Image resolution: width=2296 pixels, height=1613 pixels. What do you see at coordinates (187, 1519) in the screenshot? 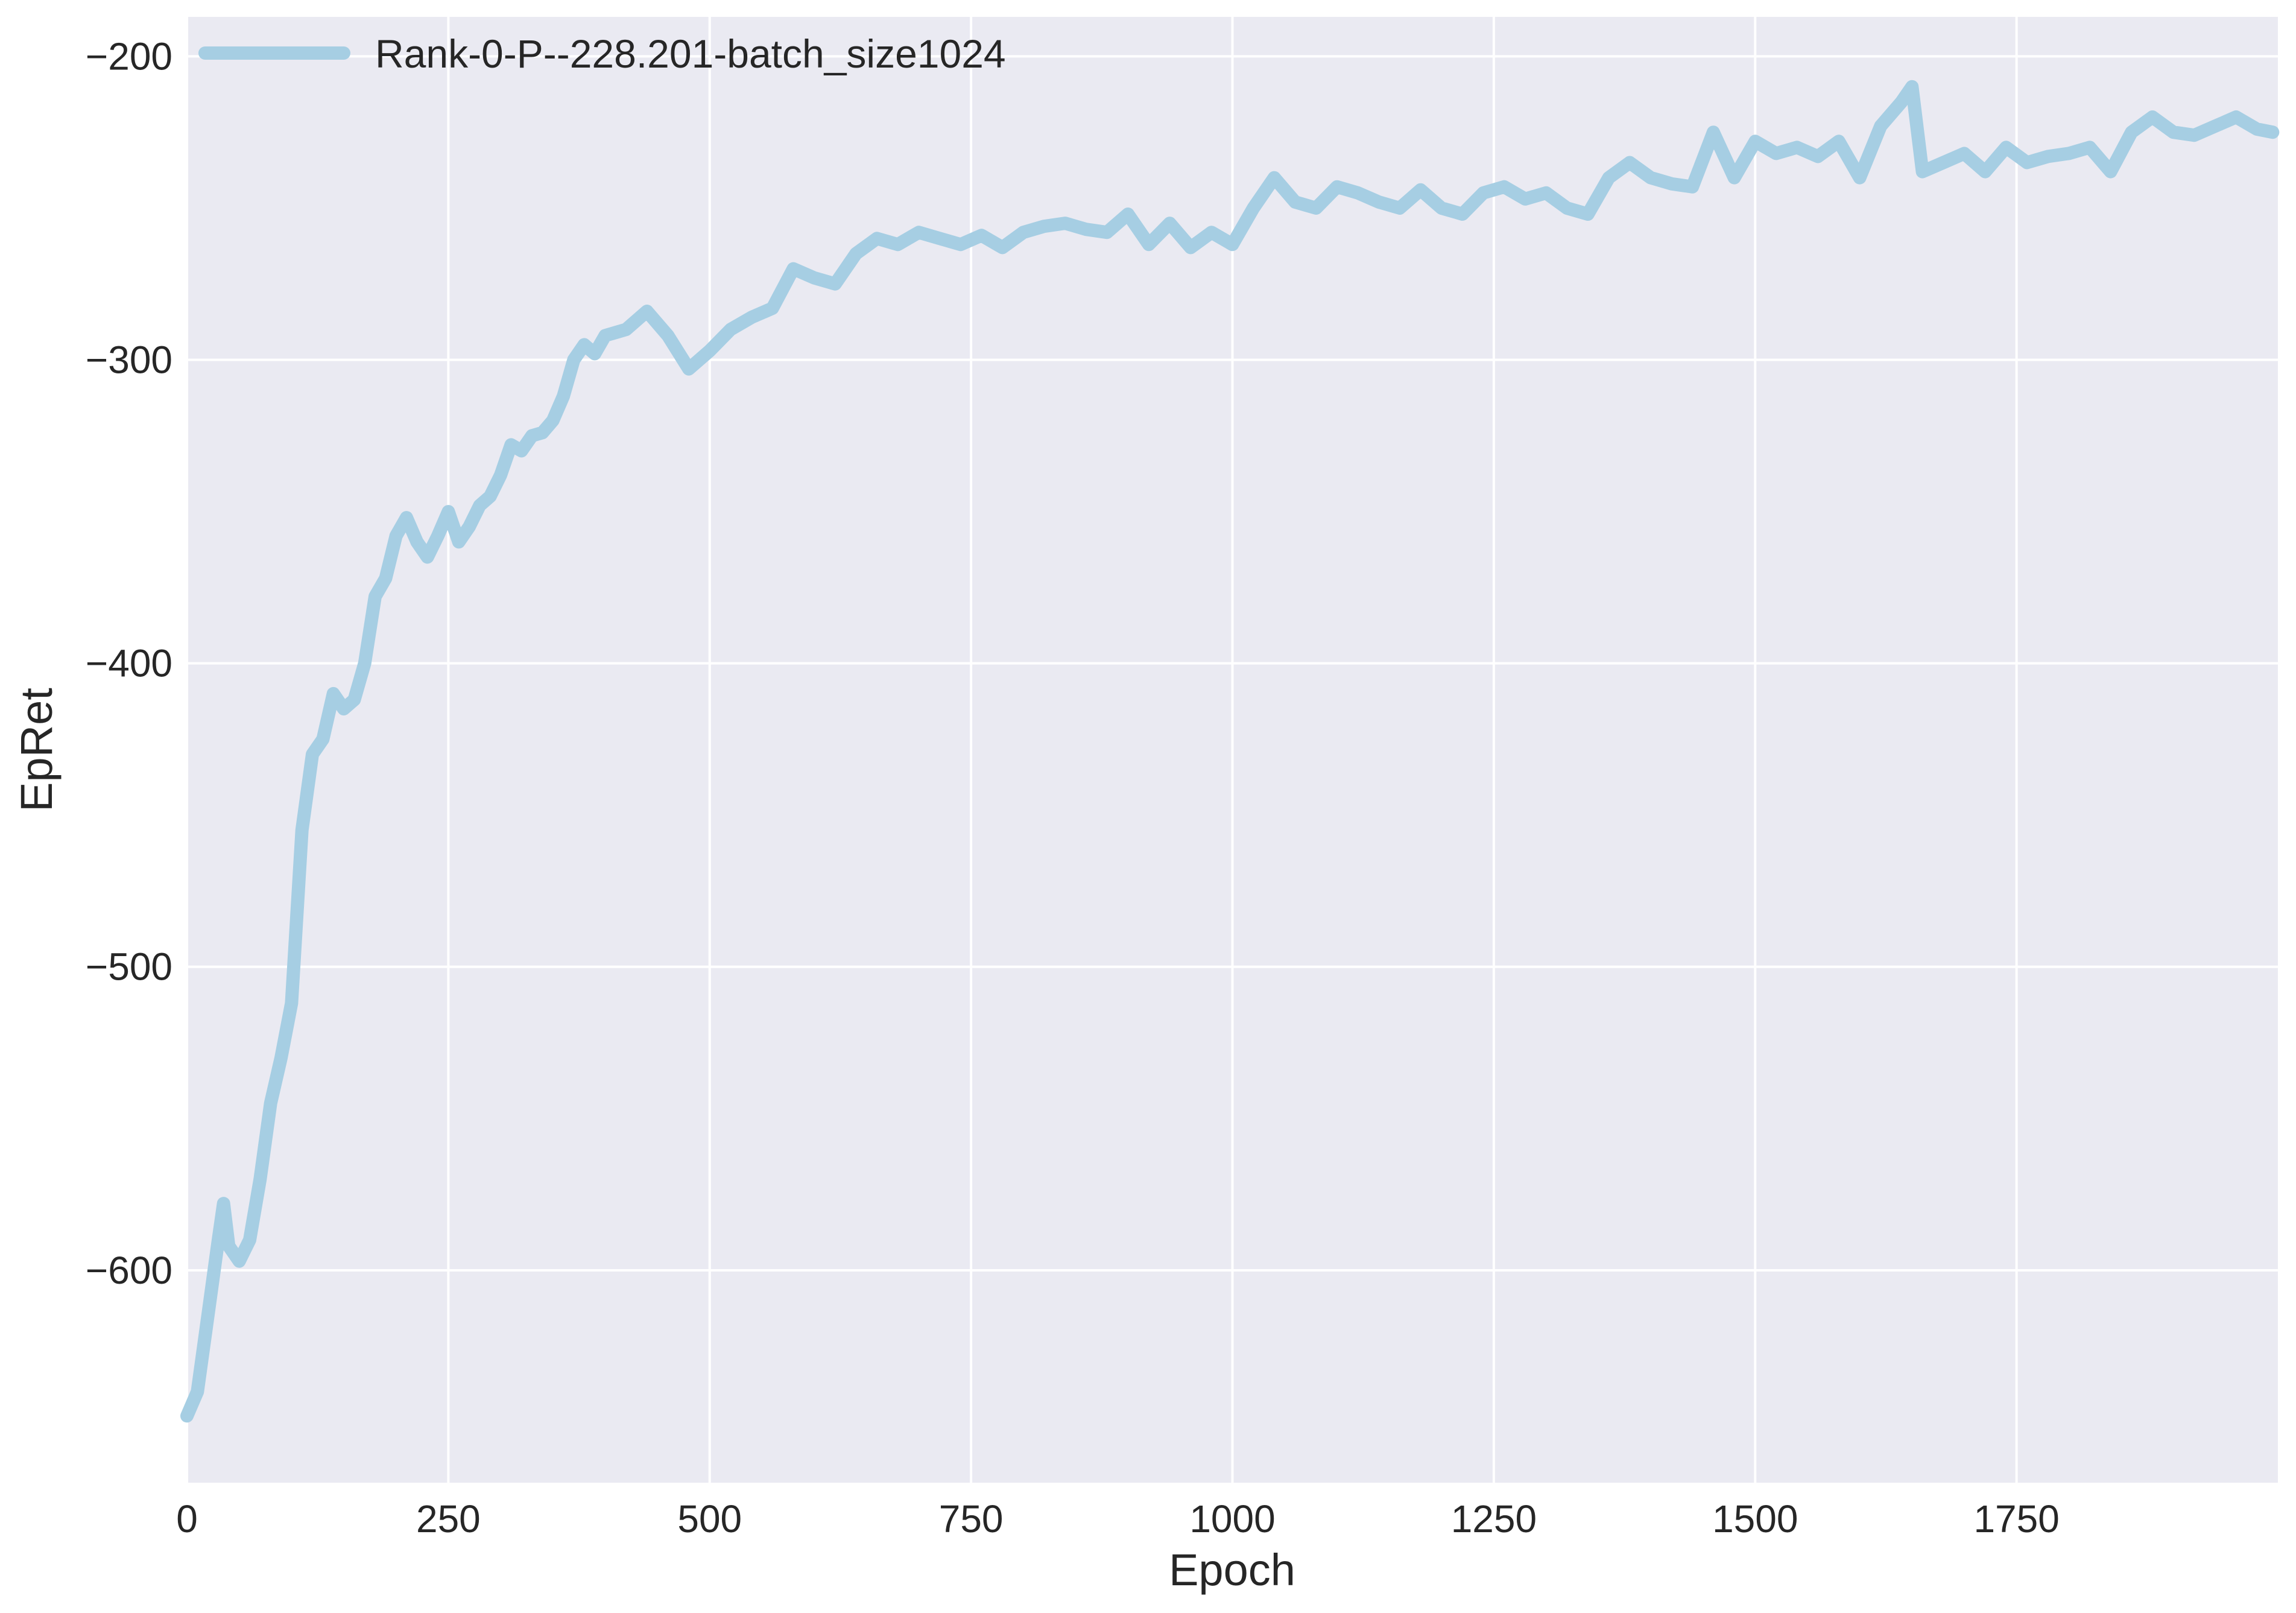
I see `x-tick-label: 0` at bounding box center [187, 1519].